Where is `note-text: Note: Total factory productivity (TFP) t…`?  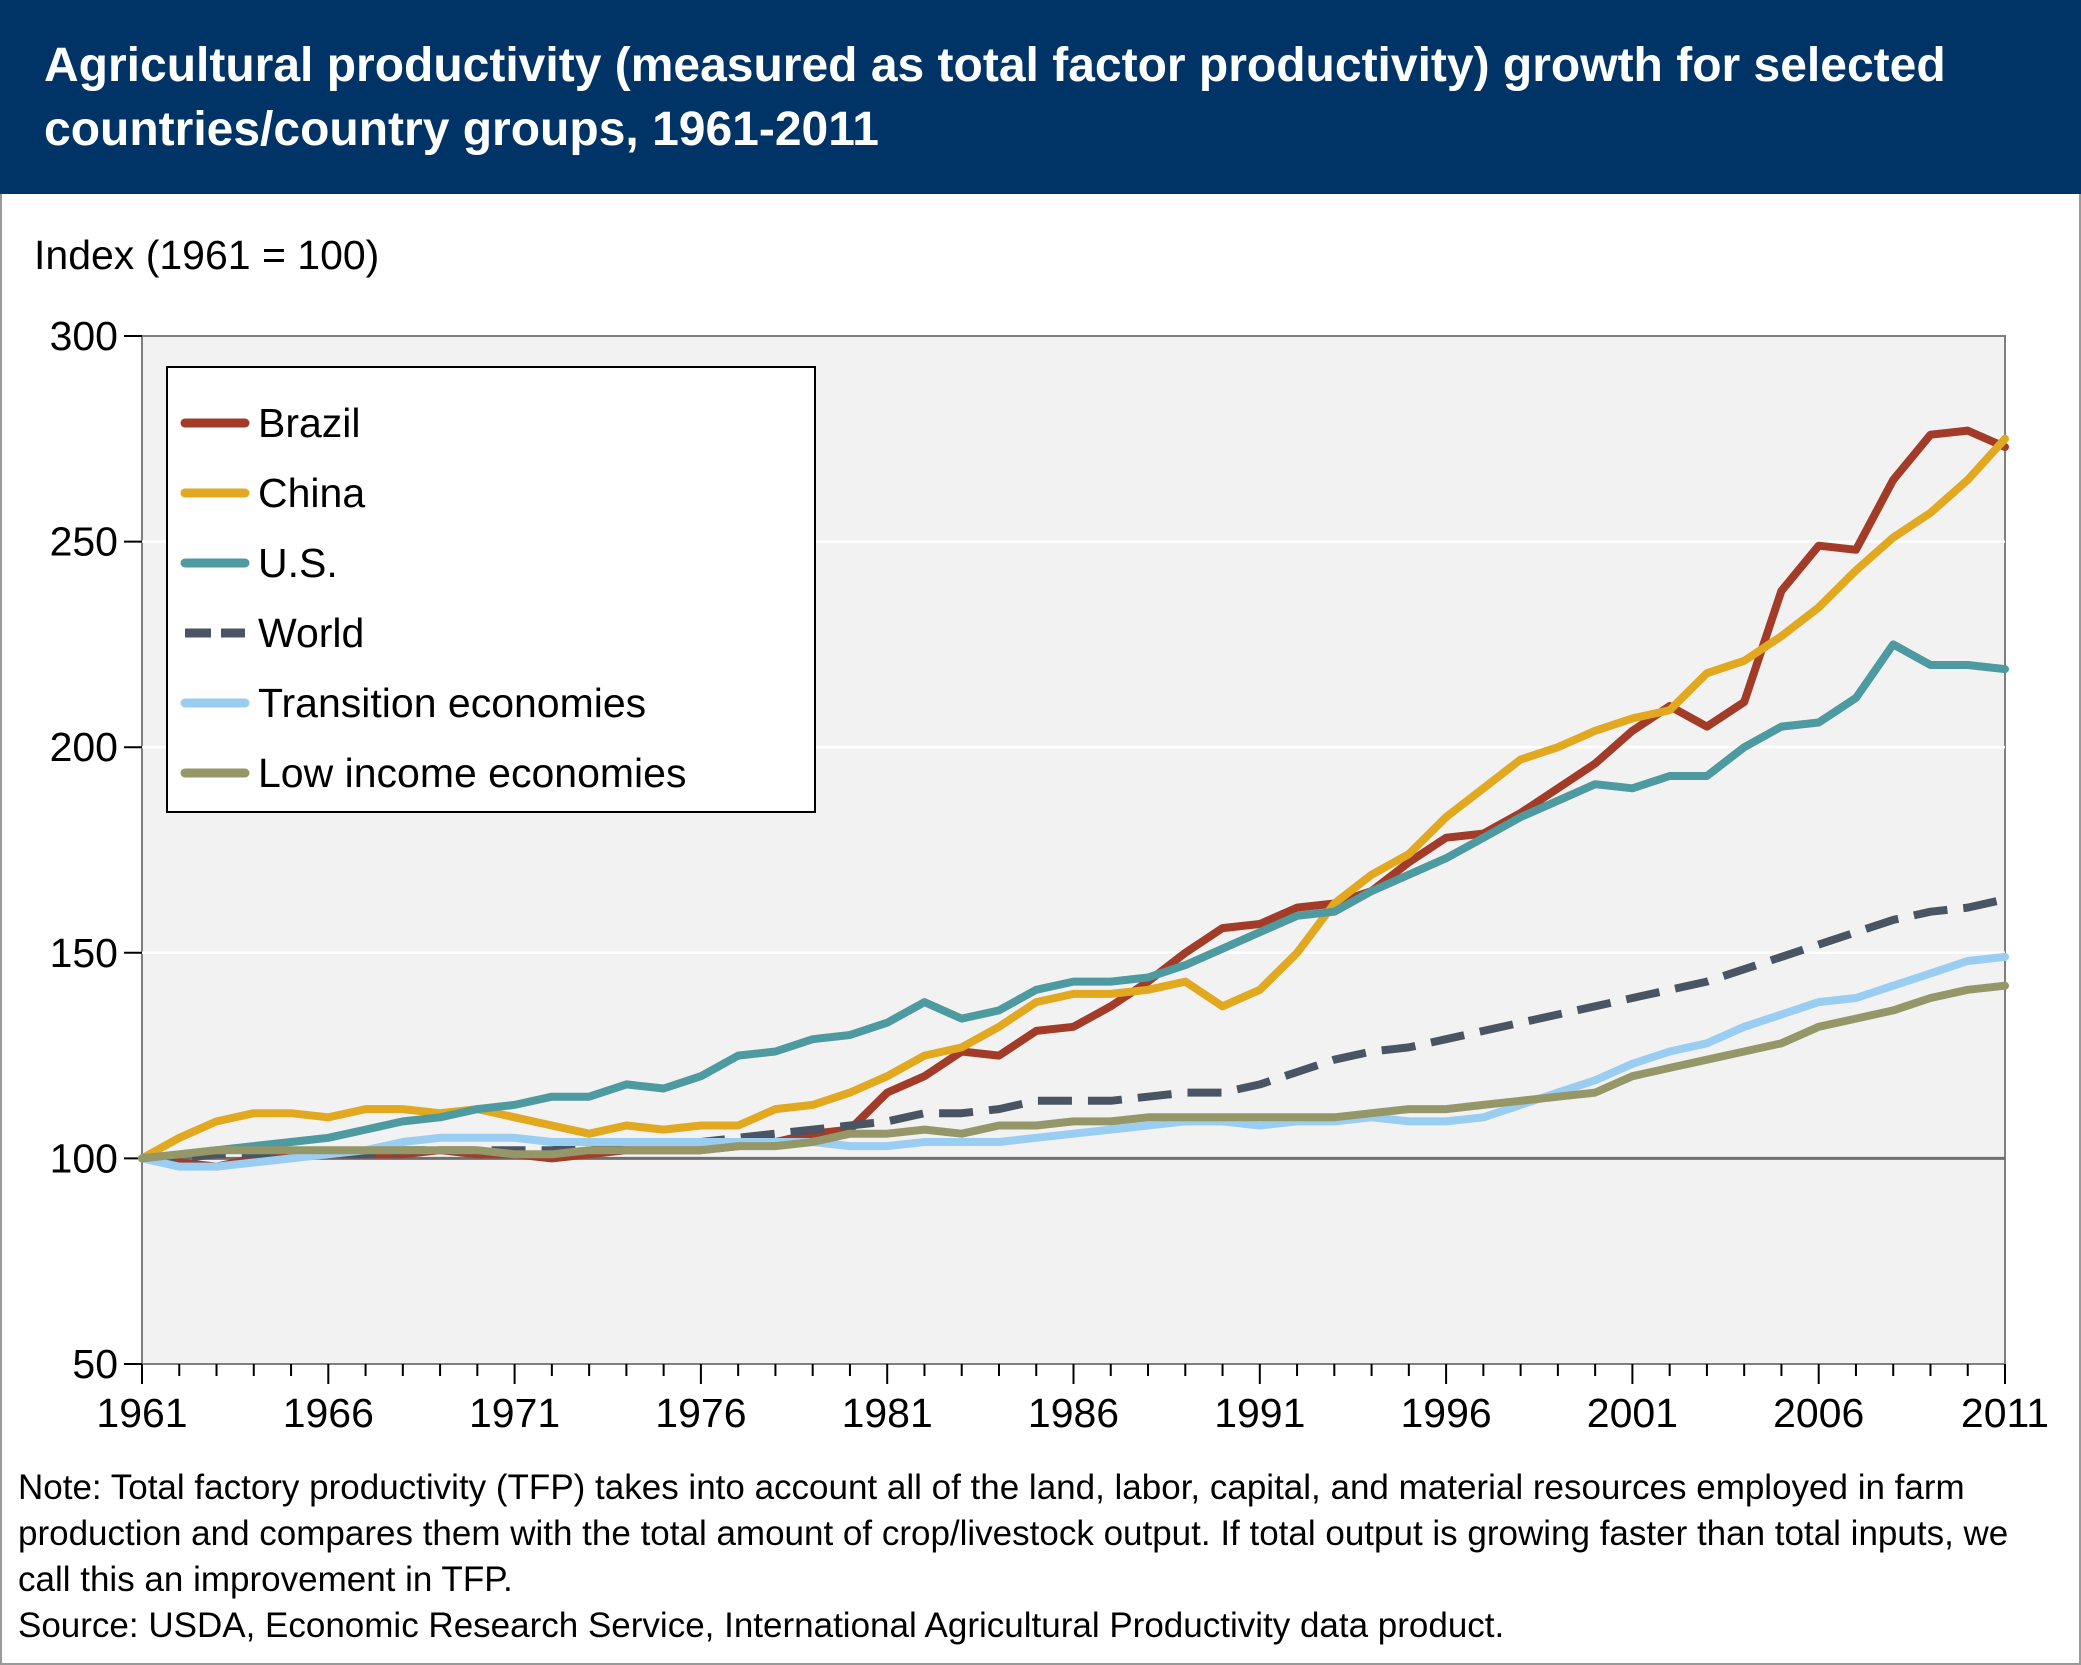 note-text: Note: Total factory productivity (TFP) t… is located at coordinates (1013, 1533).